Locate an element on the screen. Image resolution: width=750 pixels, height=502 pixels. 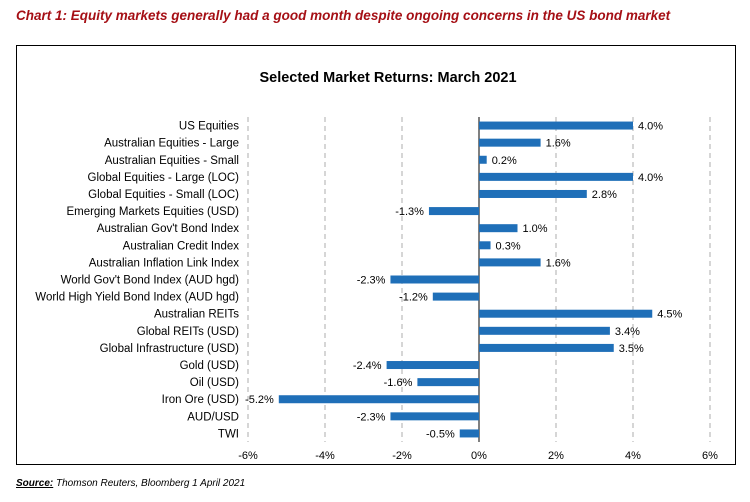
x-tick-label: -4% is located at coordinates (325, 456).